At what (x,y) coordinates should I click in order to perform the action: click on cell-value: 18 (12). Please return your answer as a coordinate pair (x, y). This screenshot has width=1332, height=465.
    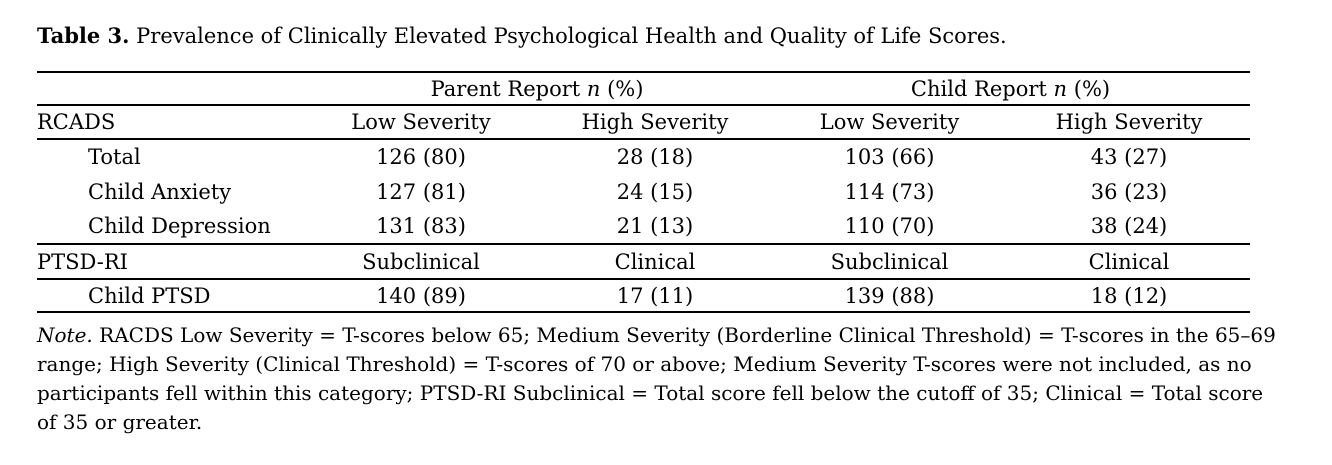
    Looking at the image, I should click on (1129, 295).